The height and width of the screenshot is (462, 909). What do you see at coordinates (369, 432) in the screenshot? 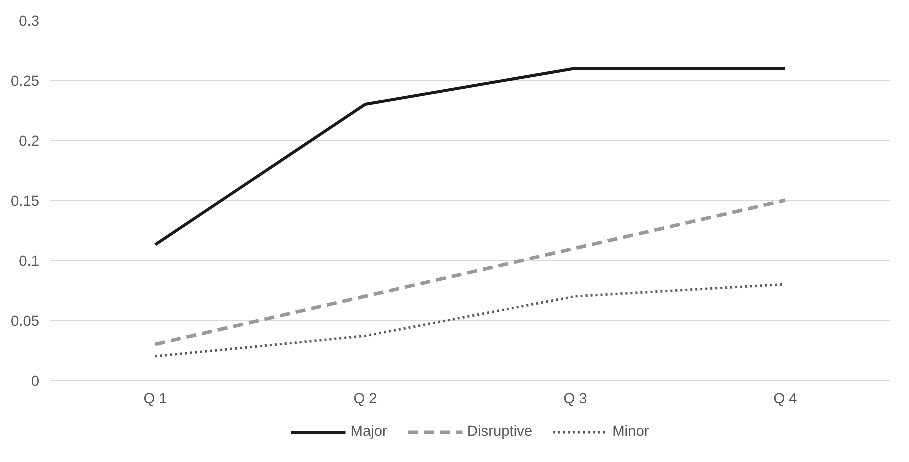
I see `legend-label: Major` at bounding box center [369, 432].